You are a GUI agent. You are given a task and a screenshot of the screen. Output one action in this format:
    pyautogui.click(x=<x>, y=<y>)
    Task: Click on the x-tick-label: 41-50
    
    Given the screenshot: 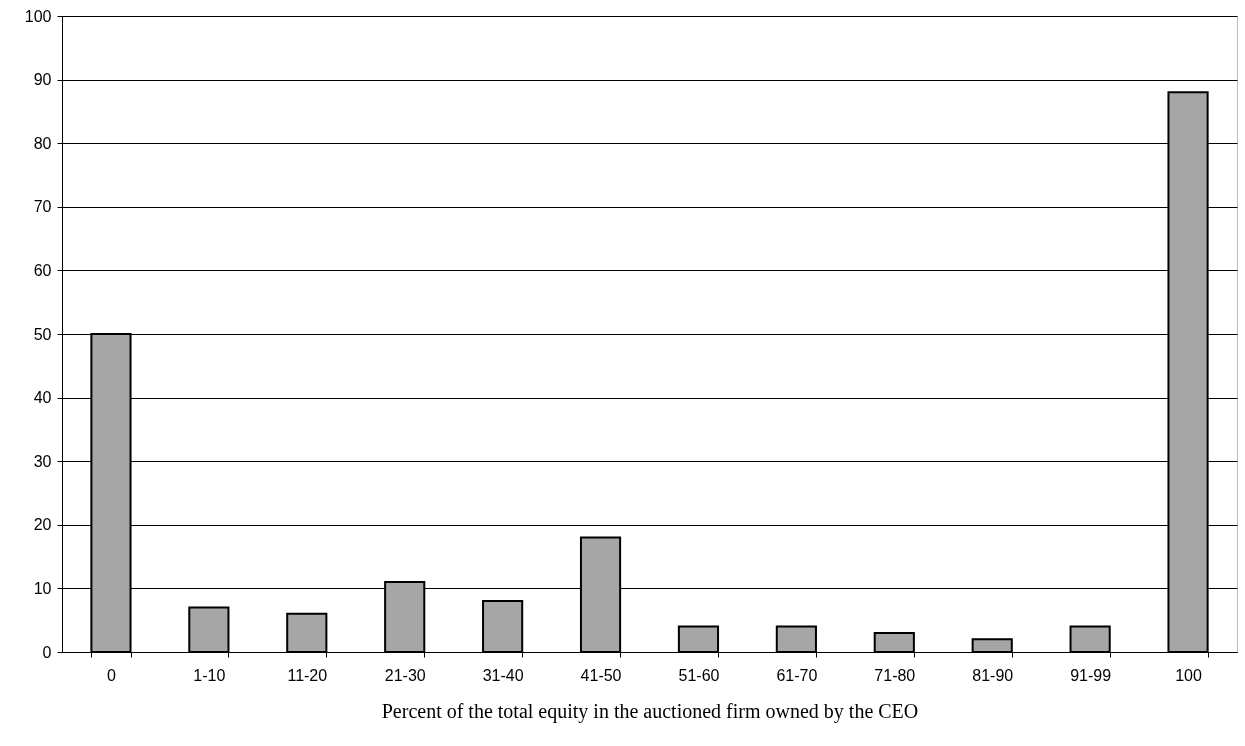 What is the action you would take?
    pyautogui.click(x=601, y=675)
    